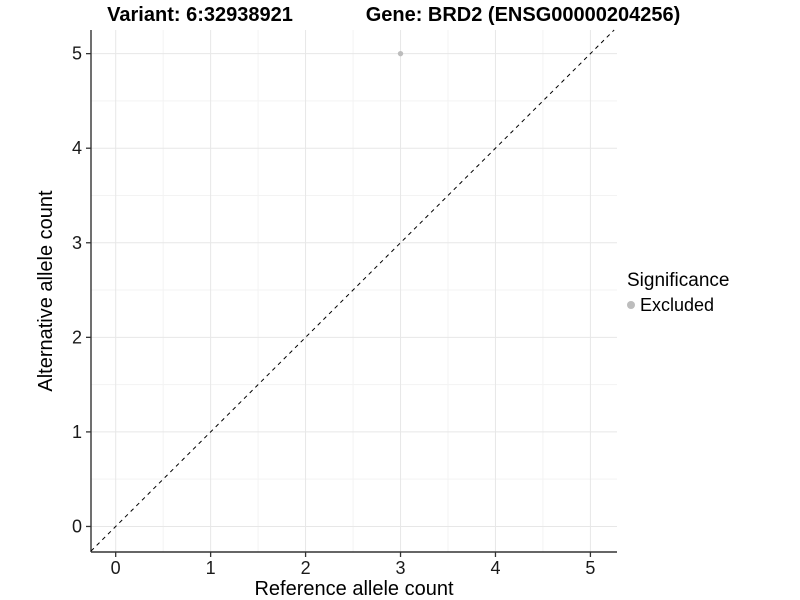 The height and width of the screenshot is (600, 800). What do you see at coordinates (211, 568) in the screenshot?
I see `x-tick-label: 1` at bounding box center [211, 568].